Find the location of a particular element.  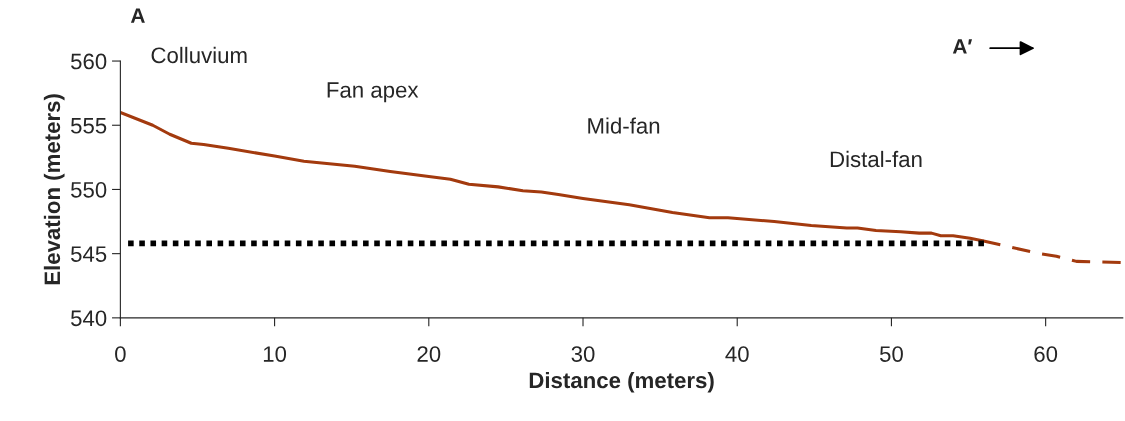

x-tick-label: 20 is located at coordinates (429, 354).